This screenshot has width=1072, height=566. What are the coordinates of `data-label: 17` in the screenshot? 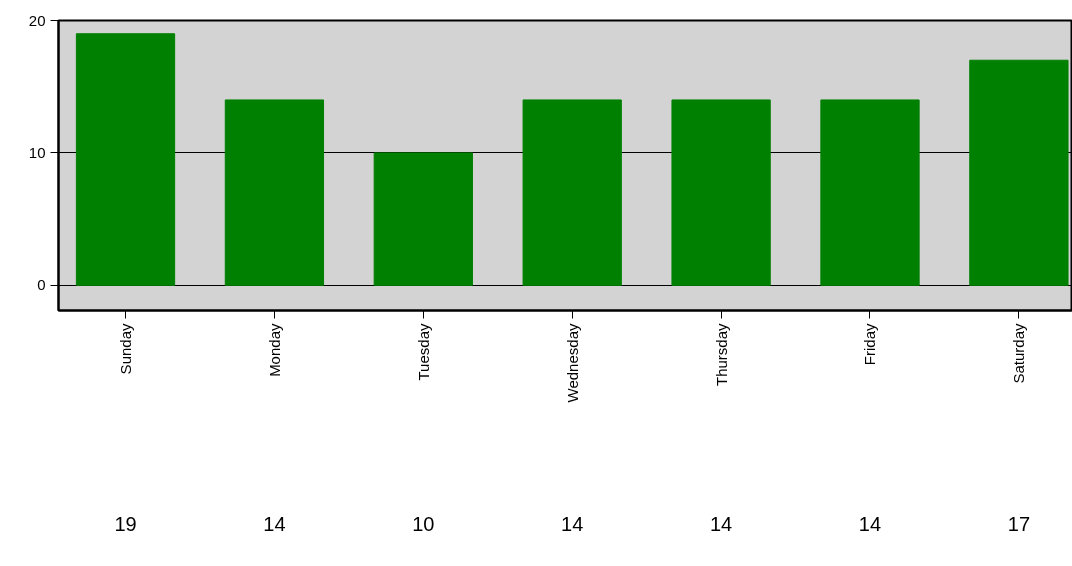 It's located at (1019, 524).